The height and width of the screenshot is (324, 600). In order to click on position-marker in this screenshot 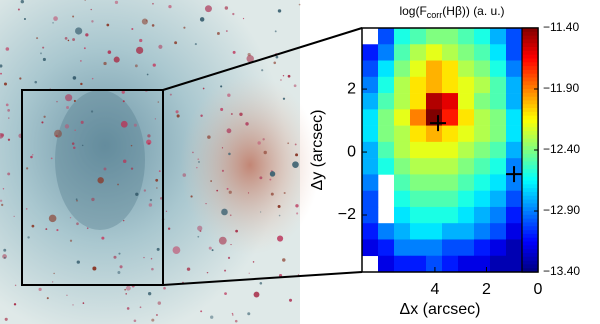, I will do `click(438, 123)`.